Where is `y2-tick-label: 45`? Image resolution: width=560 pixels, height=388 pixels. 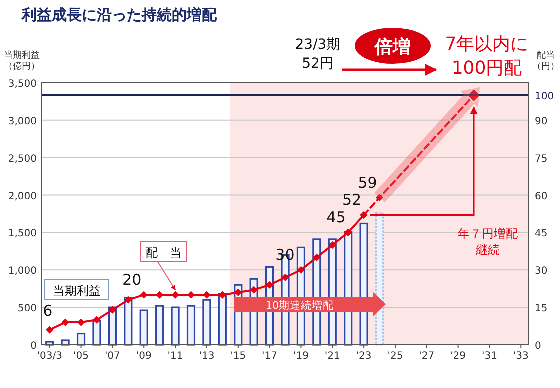
y2-tick-label: 45 is located at coordinates (541, 234).